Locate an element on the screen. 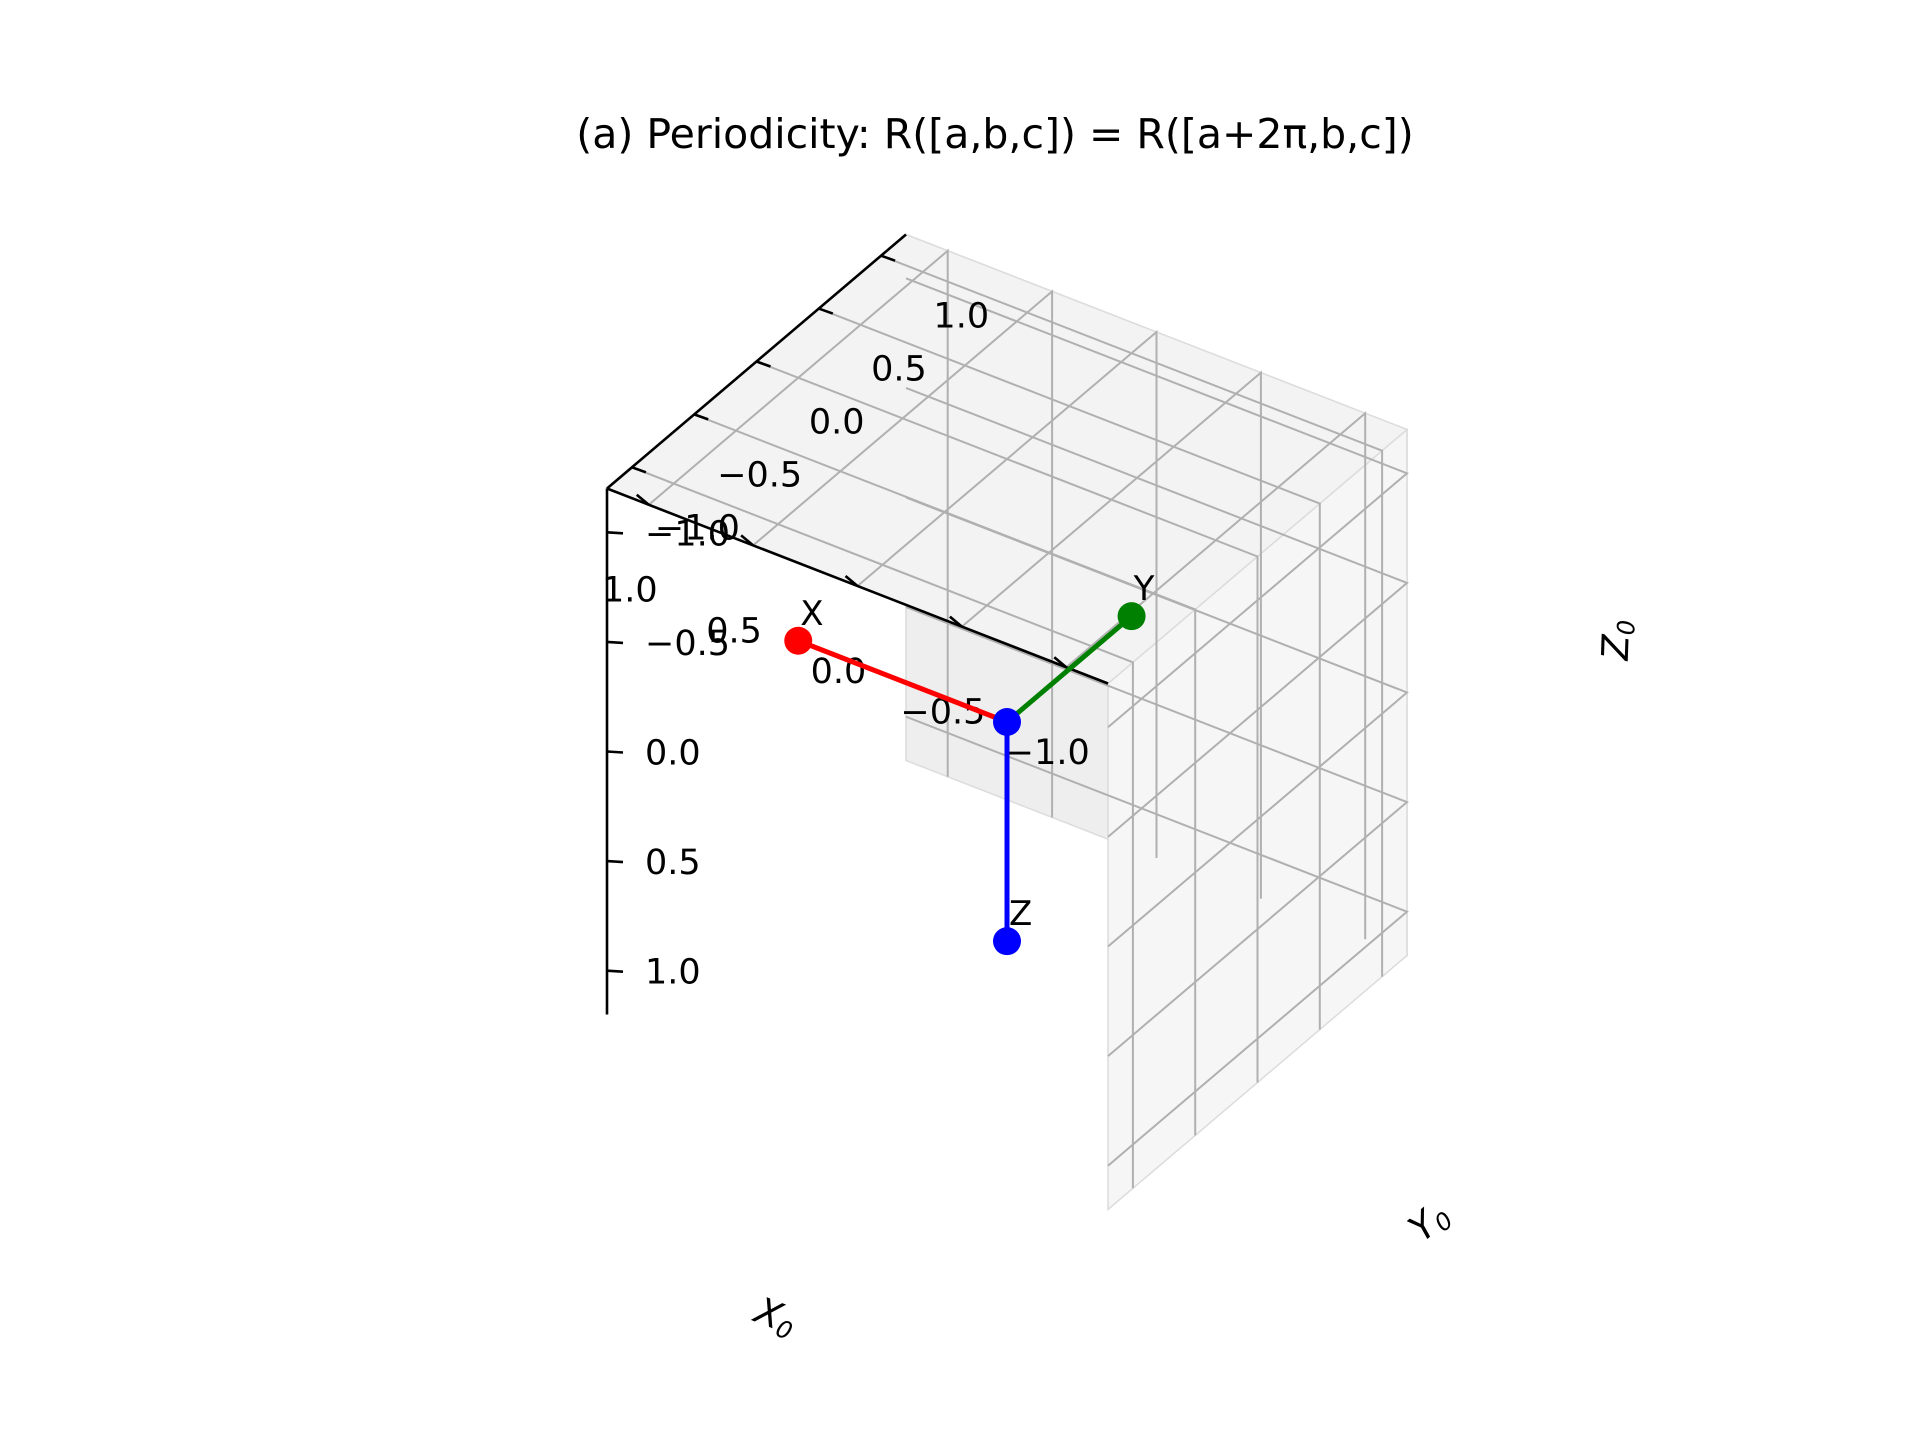 The width and height of the screenshot is (1920, 1440). x-axis-title: X0 is located at coordinates (774, 1317).